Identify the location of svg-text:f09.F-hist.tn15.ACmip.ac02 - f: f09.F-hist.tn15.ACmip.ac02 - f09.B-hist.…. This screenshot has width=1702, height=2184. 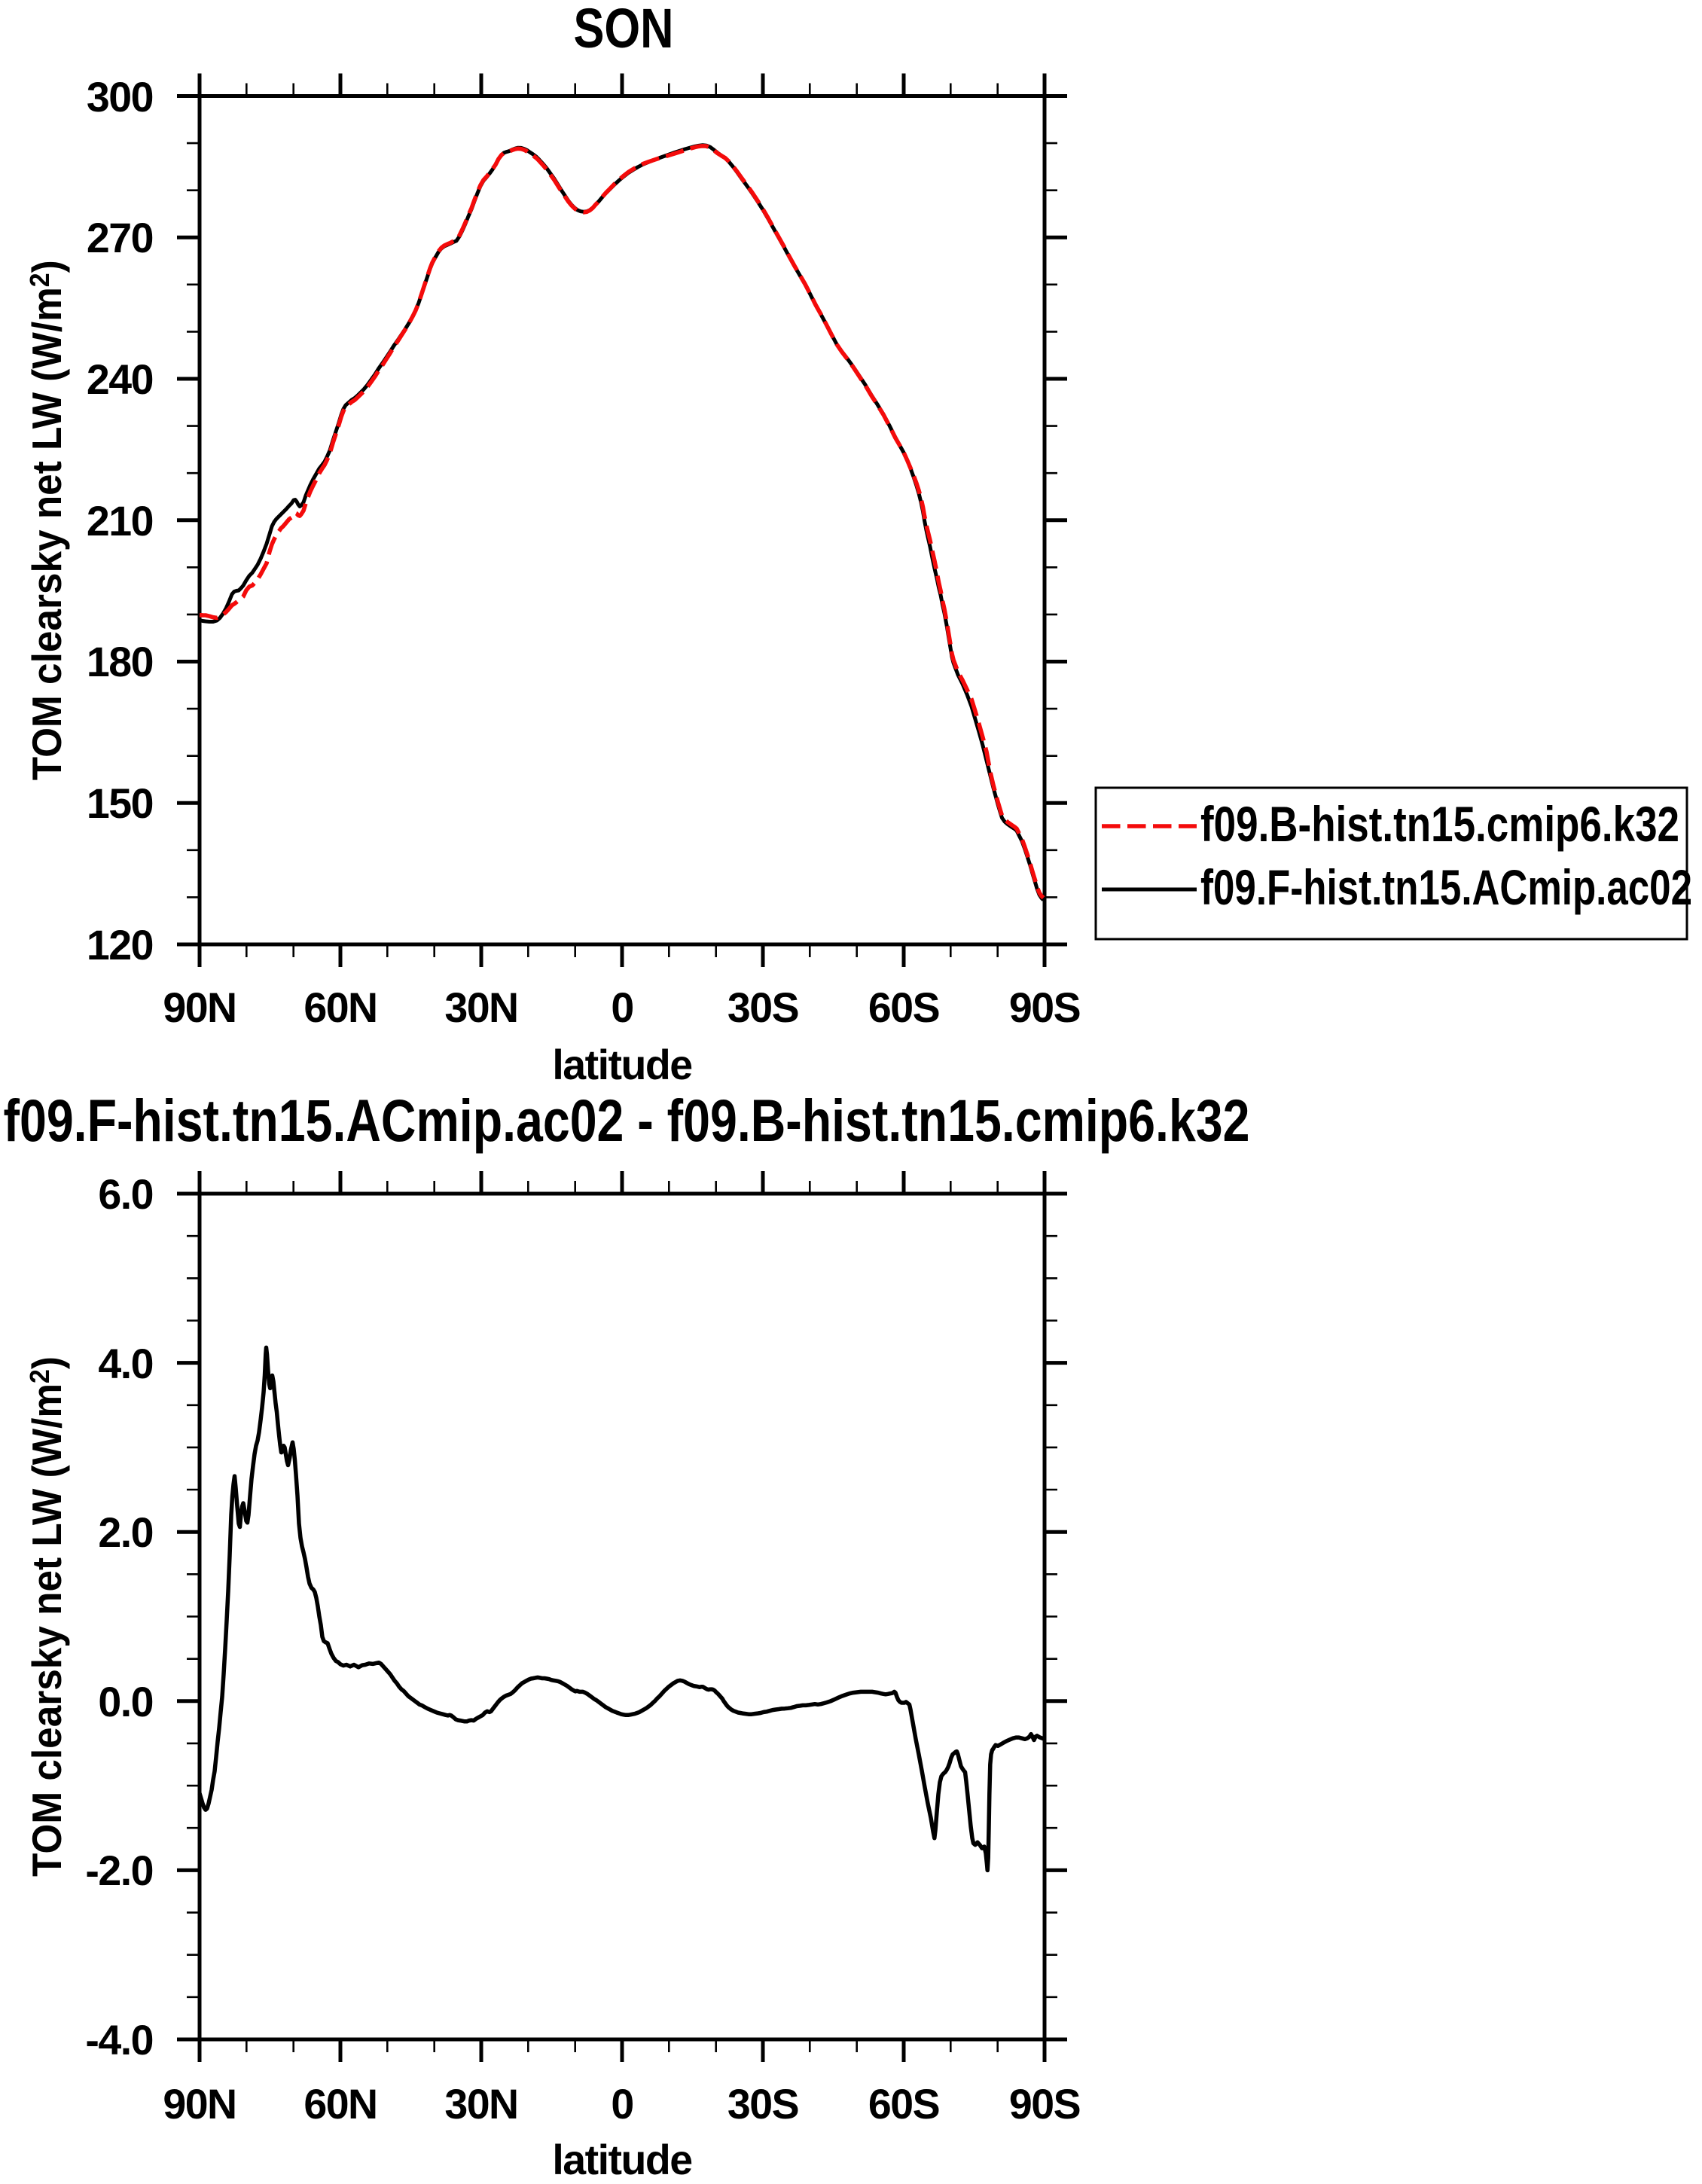
(627, 1120).